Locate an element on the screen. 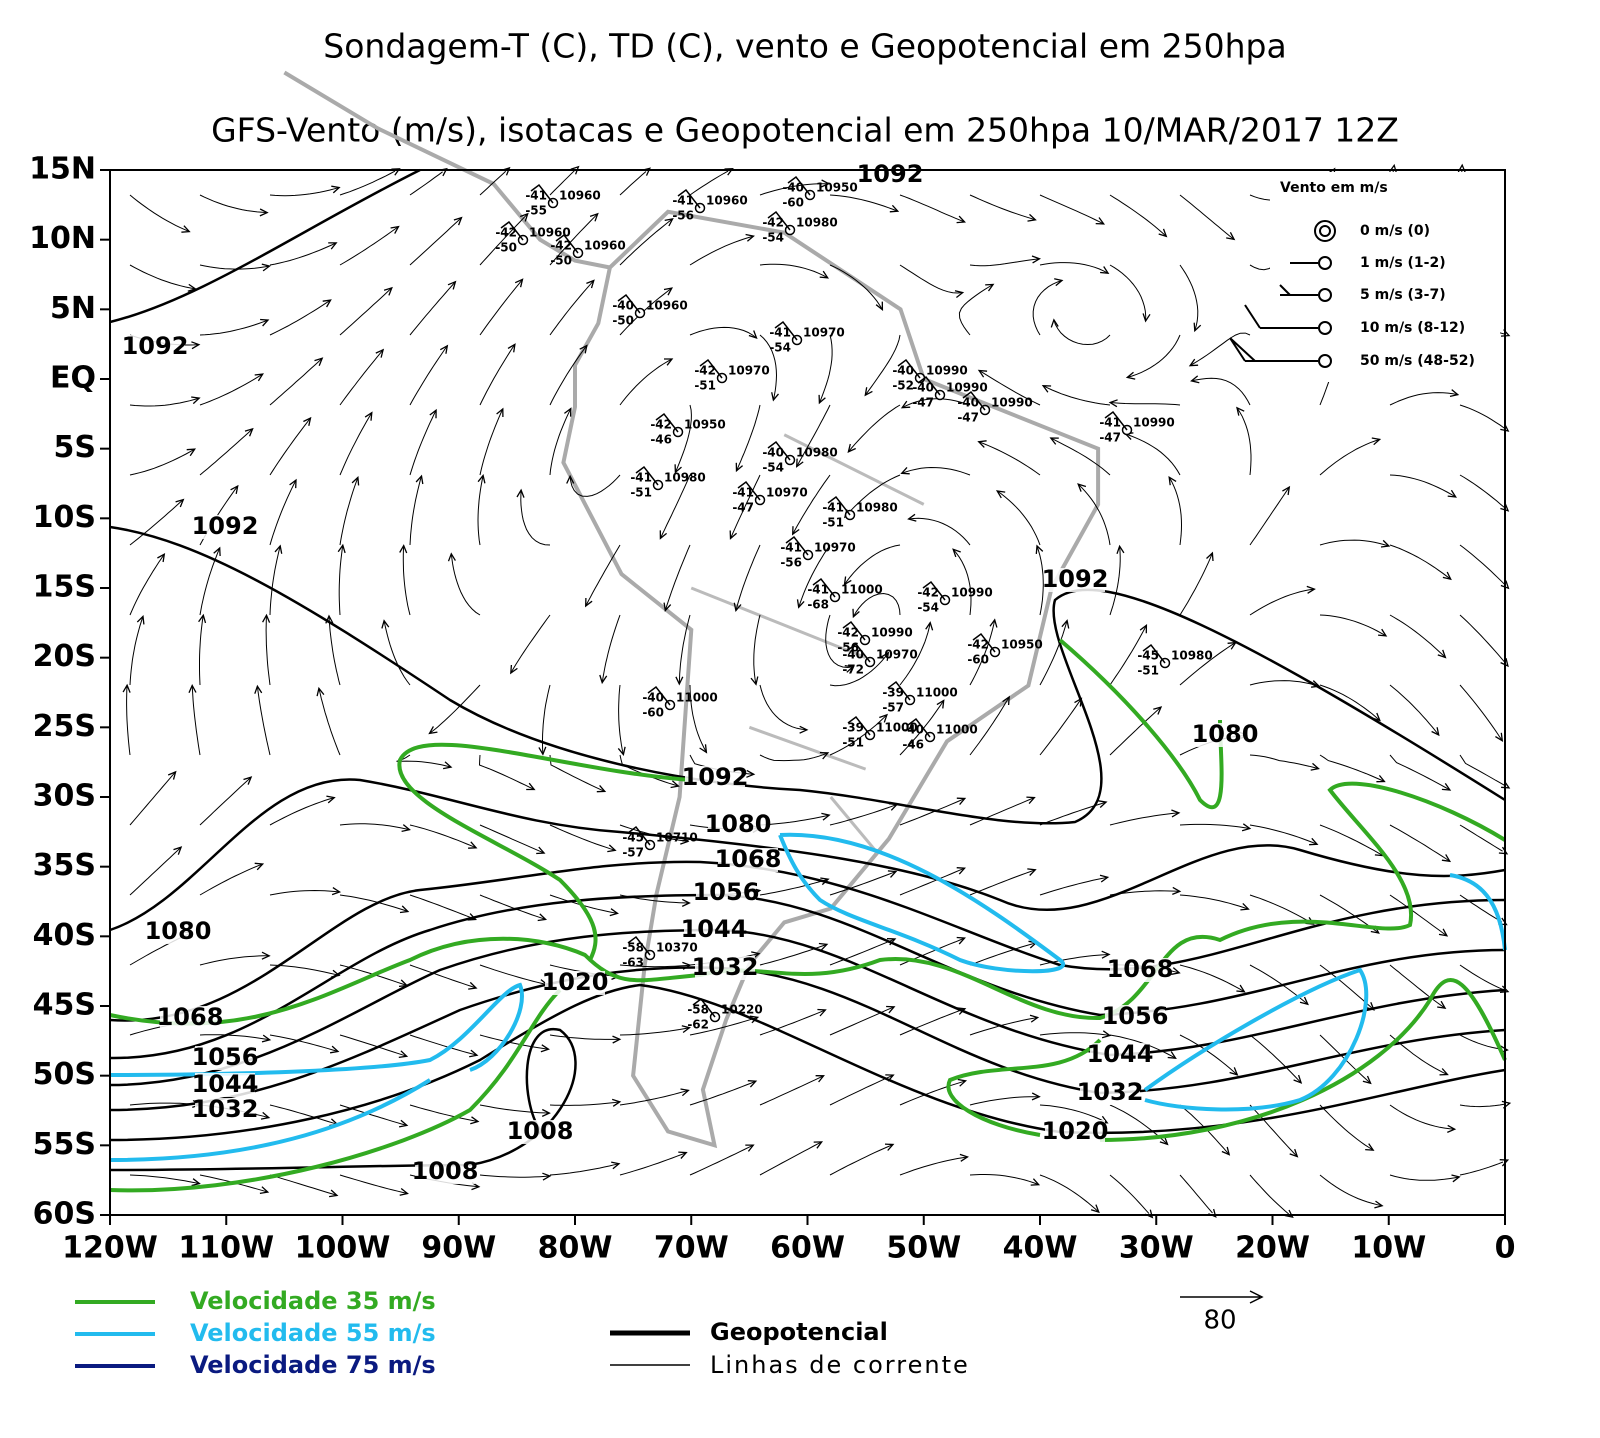  wind-symbol is located at coordinates (1325, 231).